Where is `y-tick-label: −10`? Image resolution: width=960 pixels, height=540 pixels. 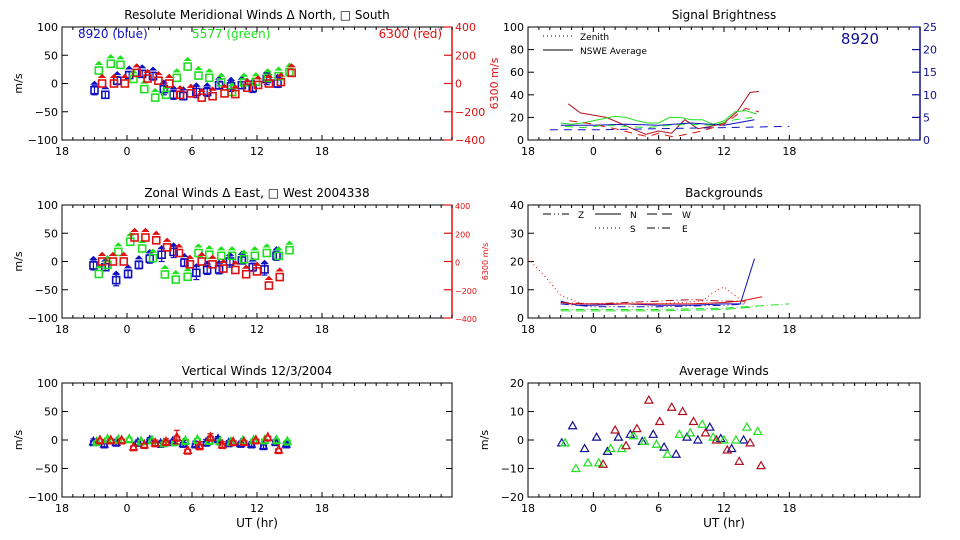
y-tick-label: −10 is located at coordinates (512, 469).